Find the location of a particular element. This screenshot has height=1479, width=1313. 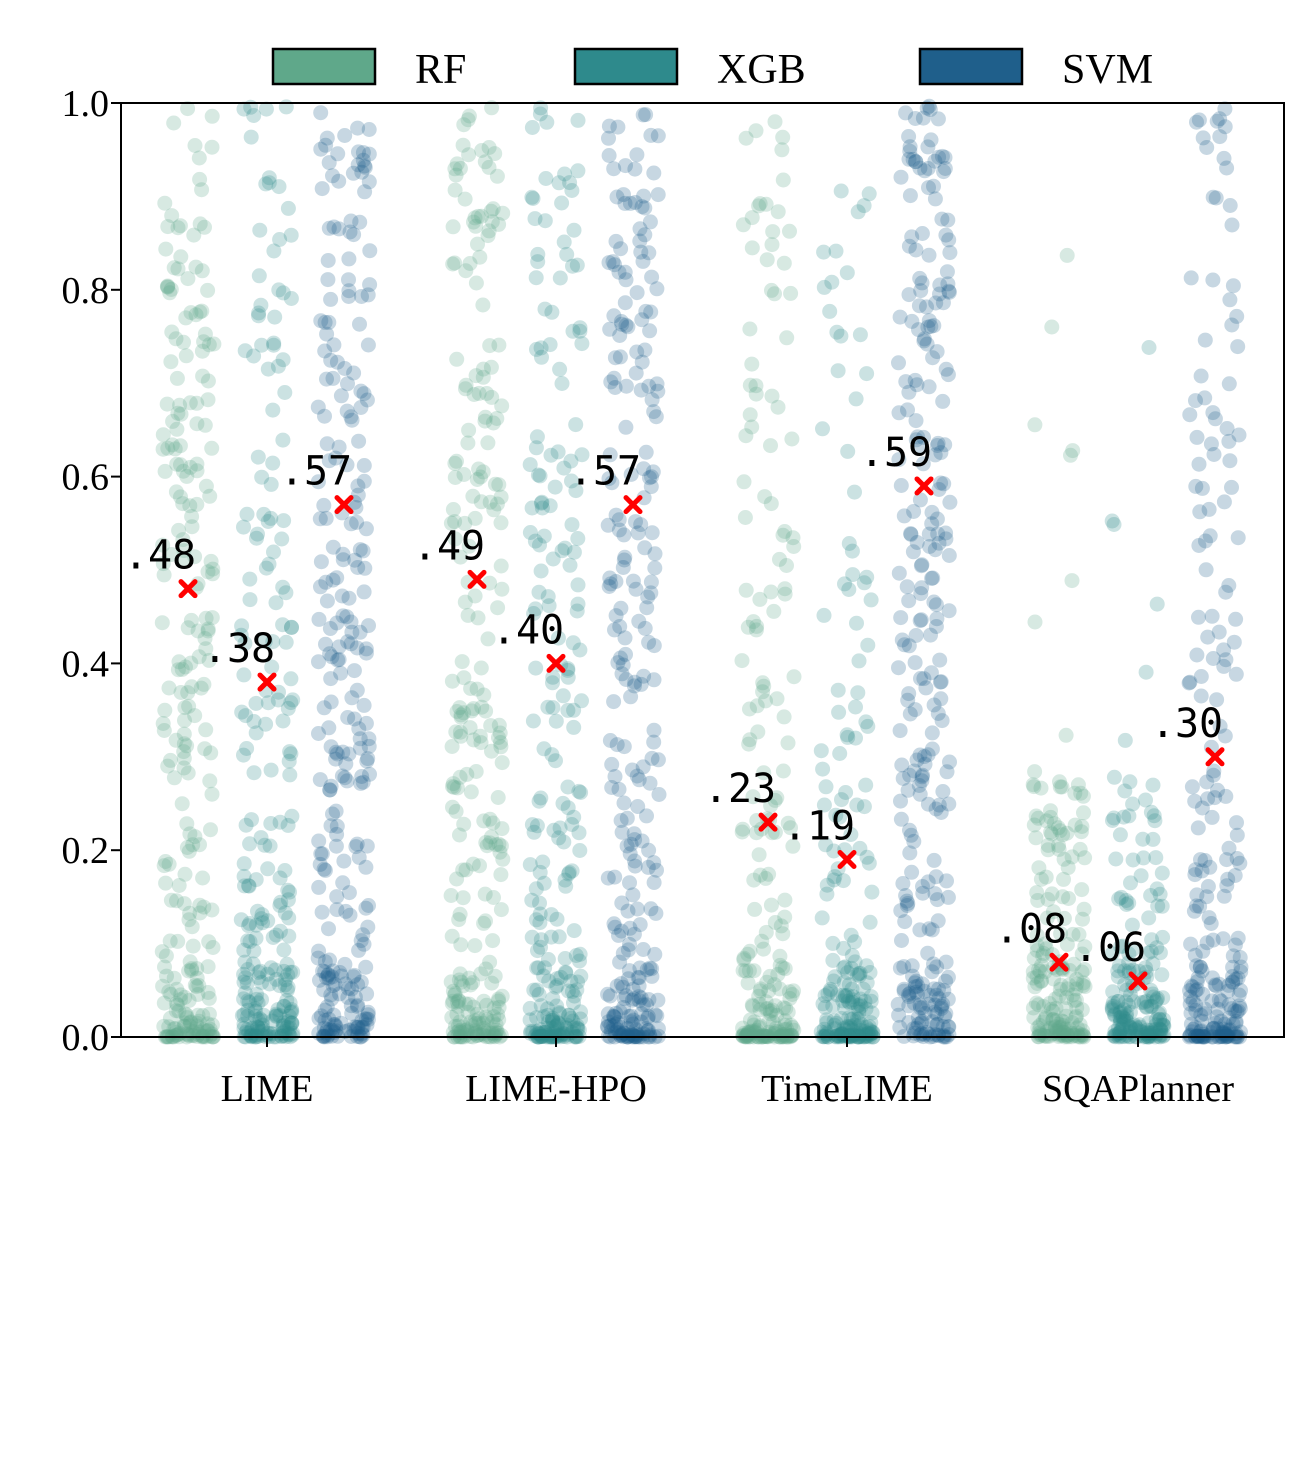

mean-label: .57 is located at coordinates (605, 472).